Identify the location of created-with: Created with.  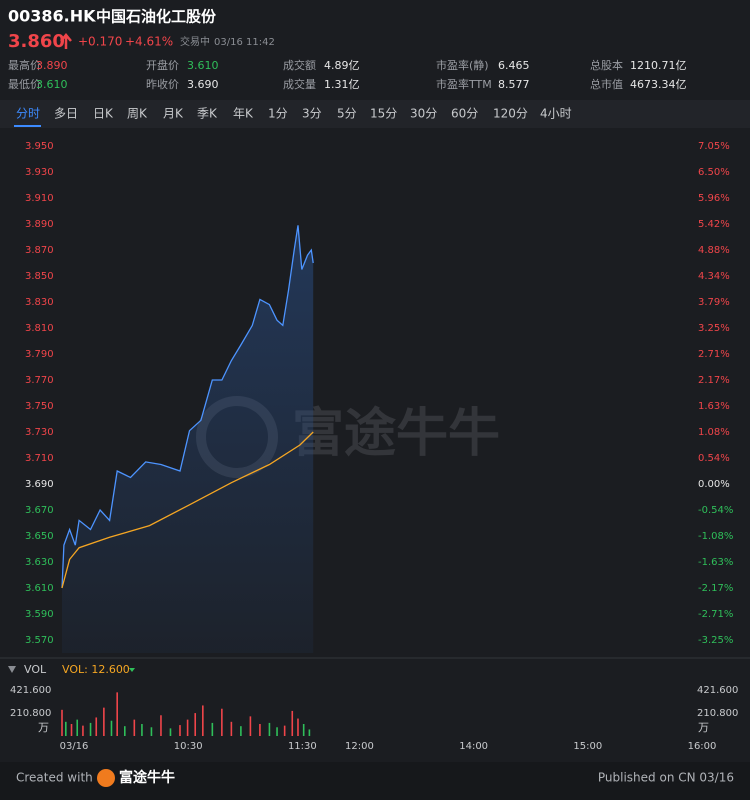
(54, 778).